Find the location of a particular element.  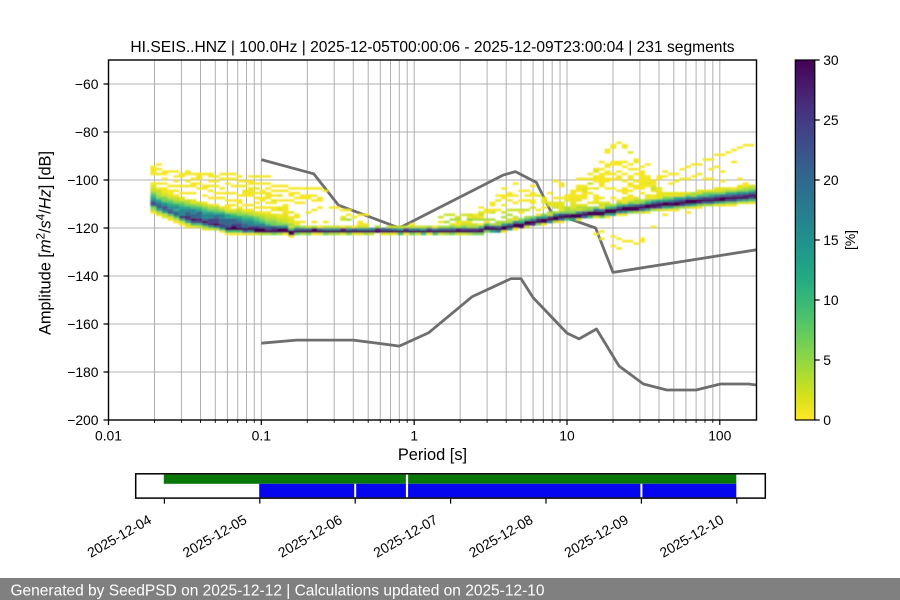

svg-text: −180 is located at coordinates (83, 372).